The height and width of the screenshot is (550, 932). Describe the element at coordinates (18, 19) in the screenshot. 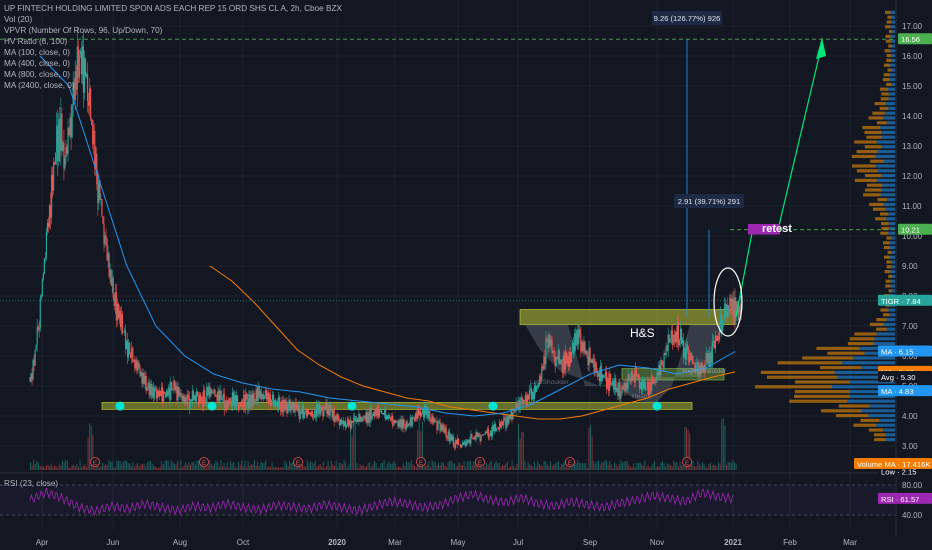

I see `indicator-vol: Vol (20)` at that location.